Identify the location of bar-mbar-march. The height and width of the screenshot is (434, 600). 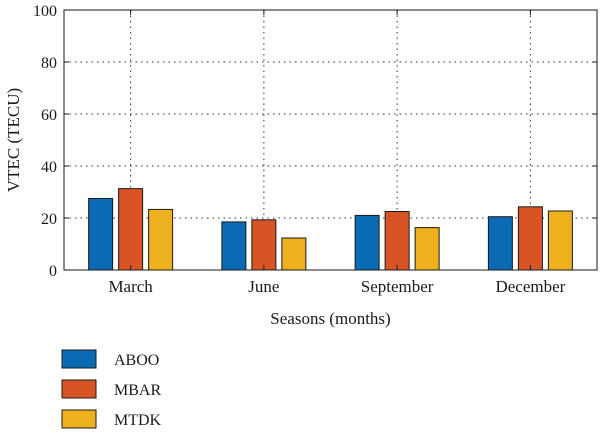
(131, 229).